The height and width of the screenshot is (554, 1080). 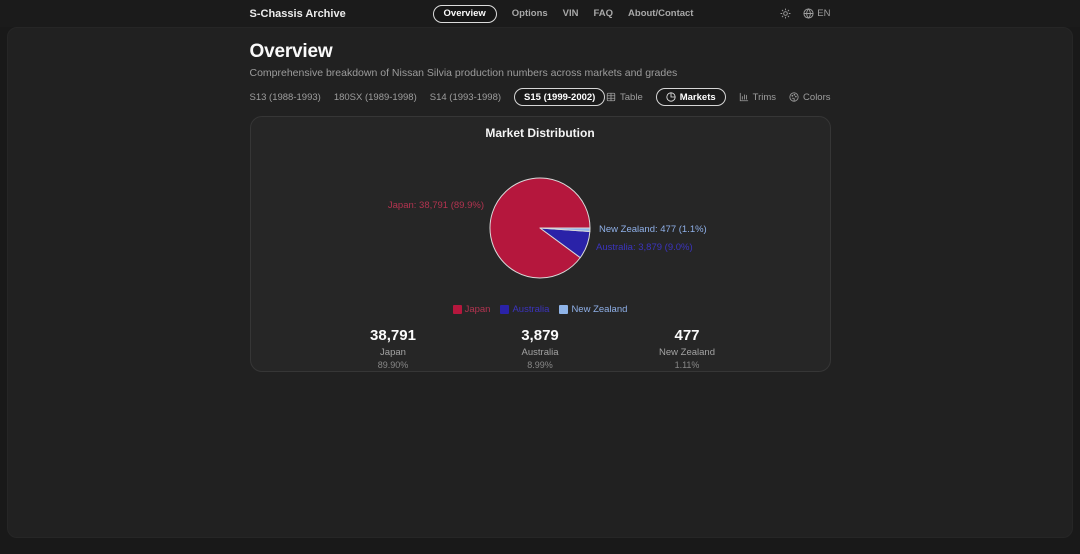 I want to click on stat-new-zealand: 477 New Zealand 1.11%, so click(x=687, y=348).